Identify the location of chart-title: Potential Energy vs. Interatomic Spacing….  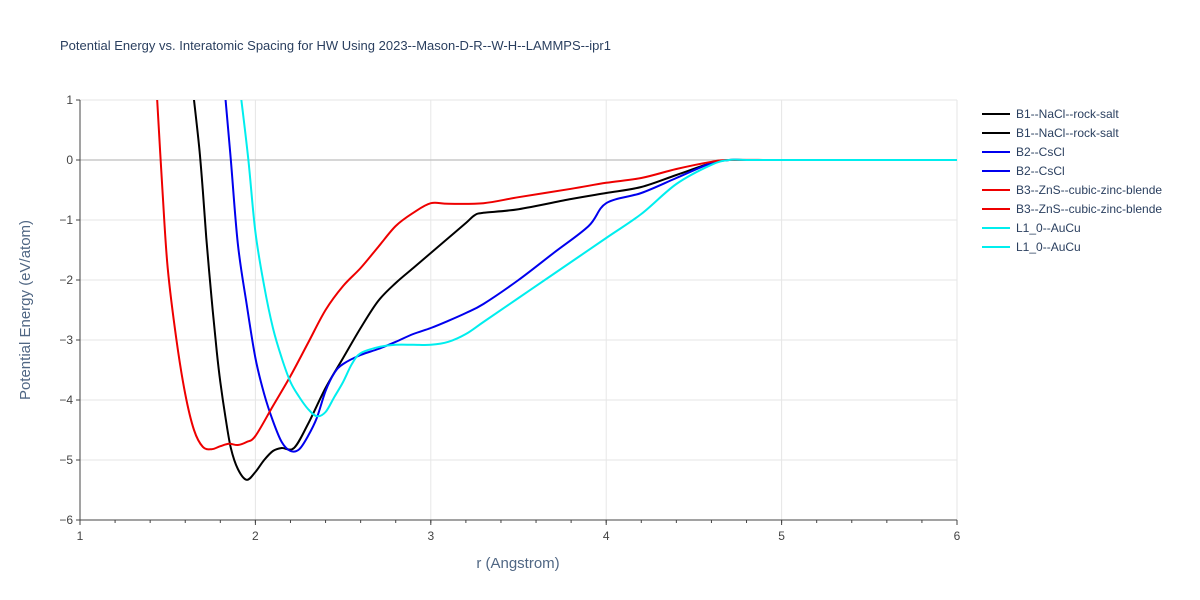
(335, 45).